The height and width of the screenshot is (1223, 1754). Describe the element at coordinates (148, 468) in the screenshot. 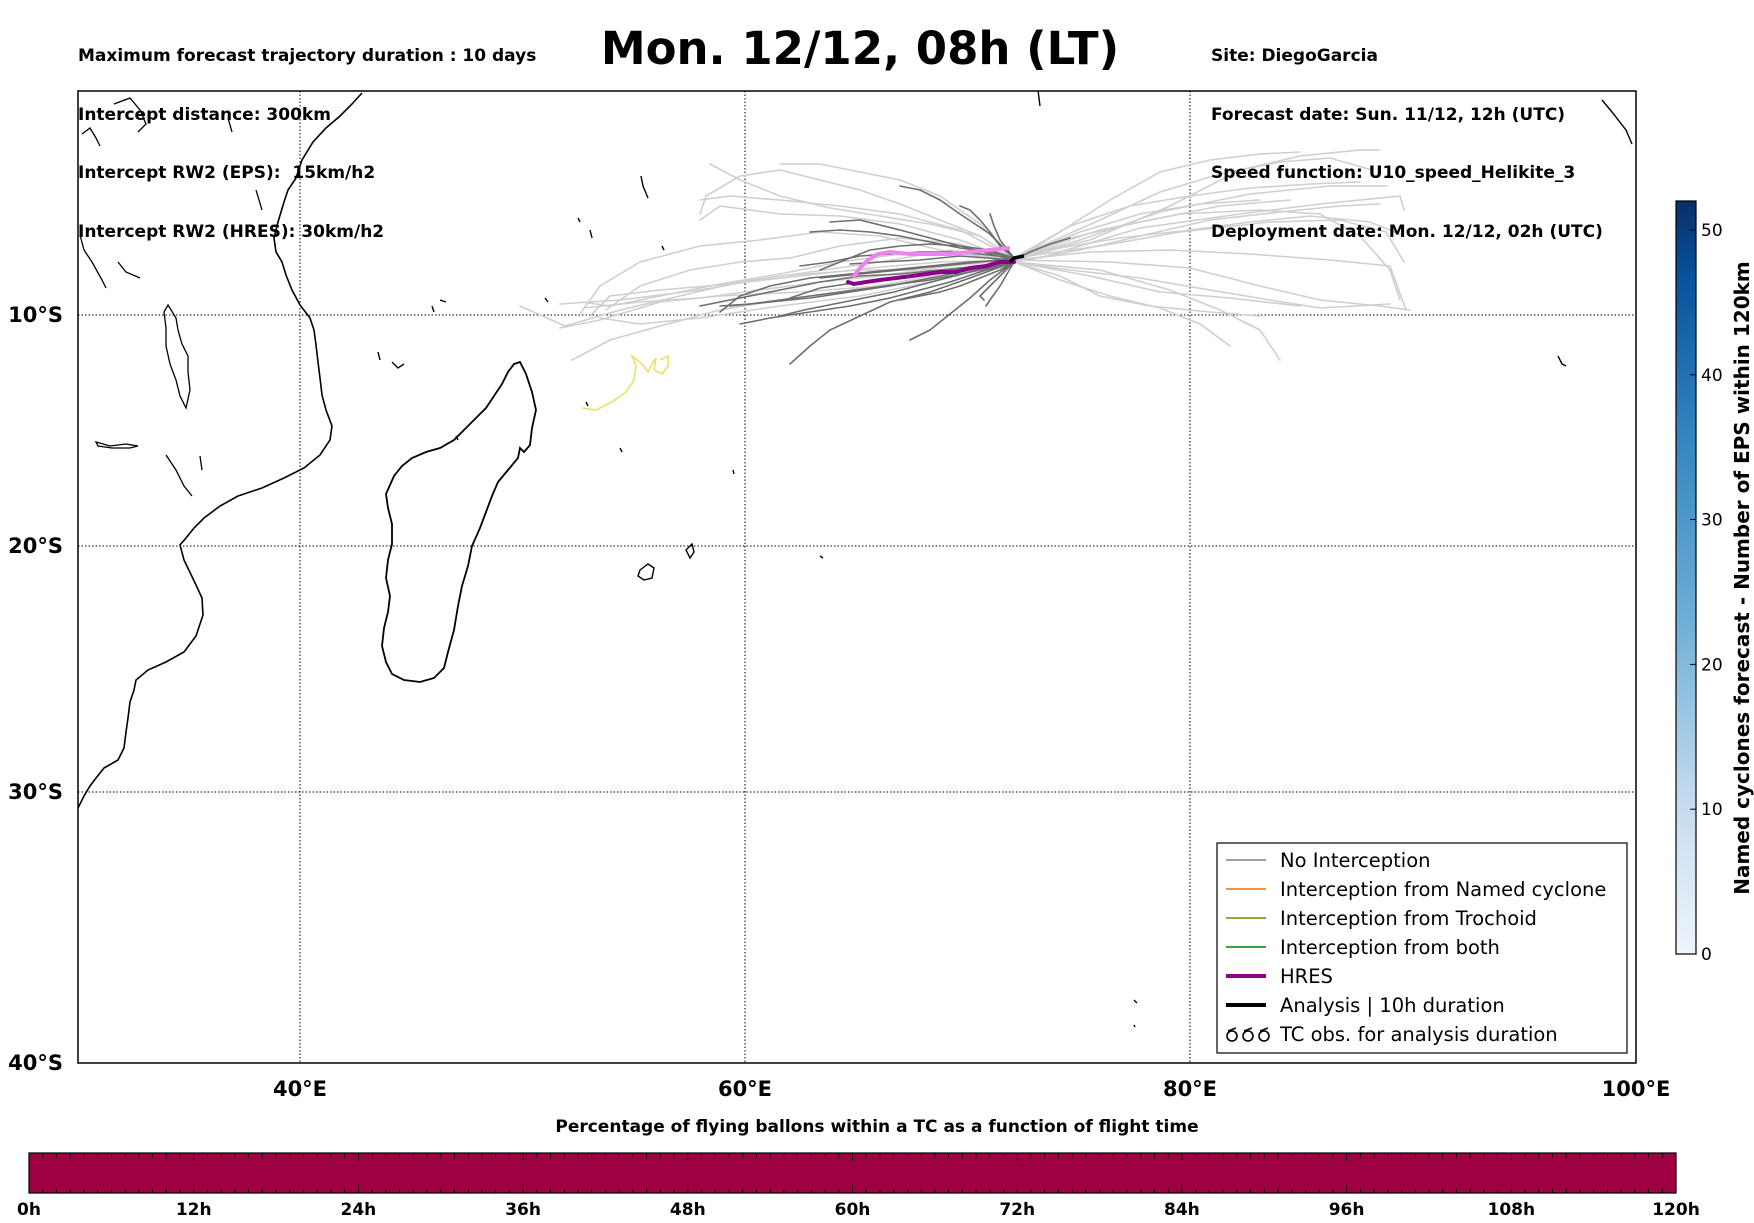

I see `lake-tanganyika` at that location.